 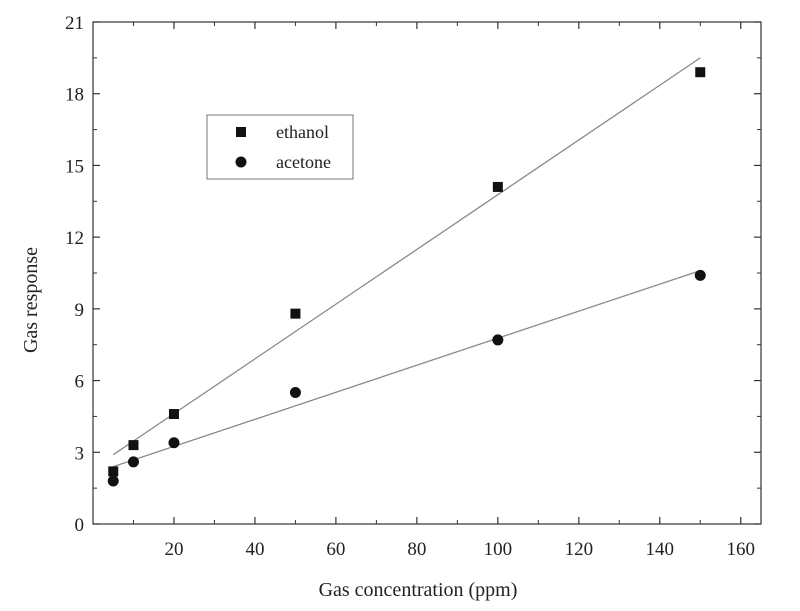 I want to click on y-tick-label: 15, so click(x=74, y=166).